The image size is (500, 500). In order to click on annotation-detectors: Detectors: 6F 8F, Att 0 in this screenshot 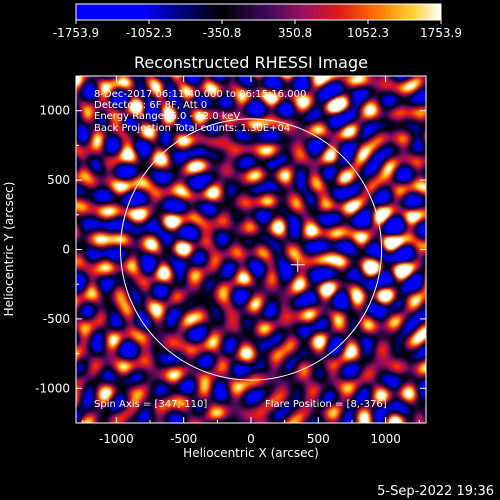, I will do `click(150, 105)`.